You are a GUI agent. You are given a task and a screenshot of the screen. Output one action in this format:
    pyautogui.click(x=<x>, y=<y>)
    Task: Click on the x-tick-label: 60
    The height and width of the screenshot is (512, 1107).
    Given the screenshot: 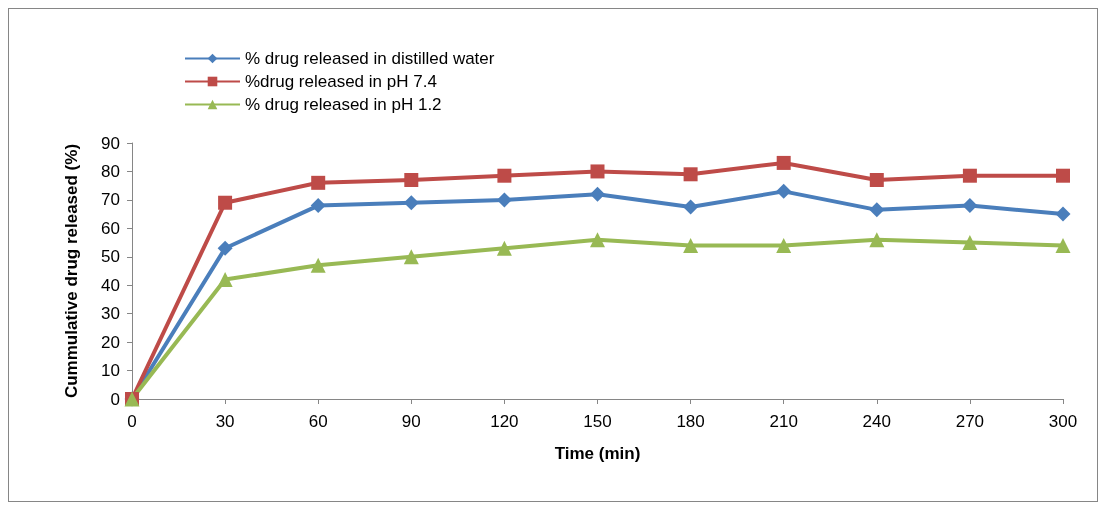 What is the action you would take?
    pyautogui.click(x=318, y=421)
    